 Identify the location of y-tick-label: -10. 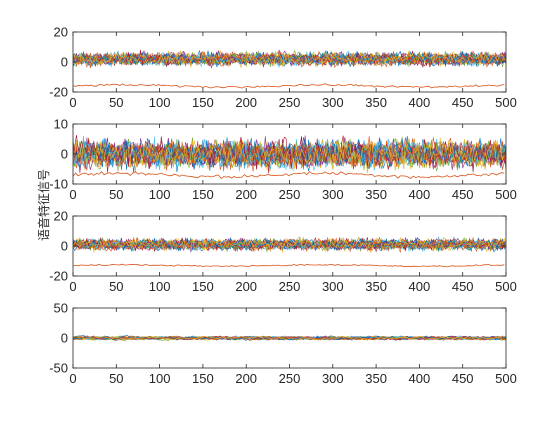
(58, 184).